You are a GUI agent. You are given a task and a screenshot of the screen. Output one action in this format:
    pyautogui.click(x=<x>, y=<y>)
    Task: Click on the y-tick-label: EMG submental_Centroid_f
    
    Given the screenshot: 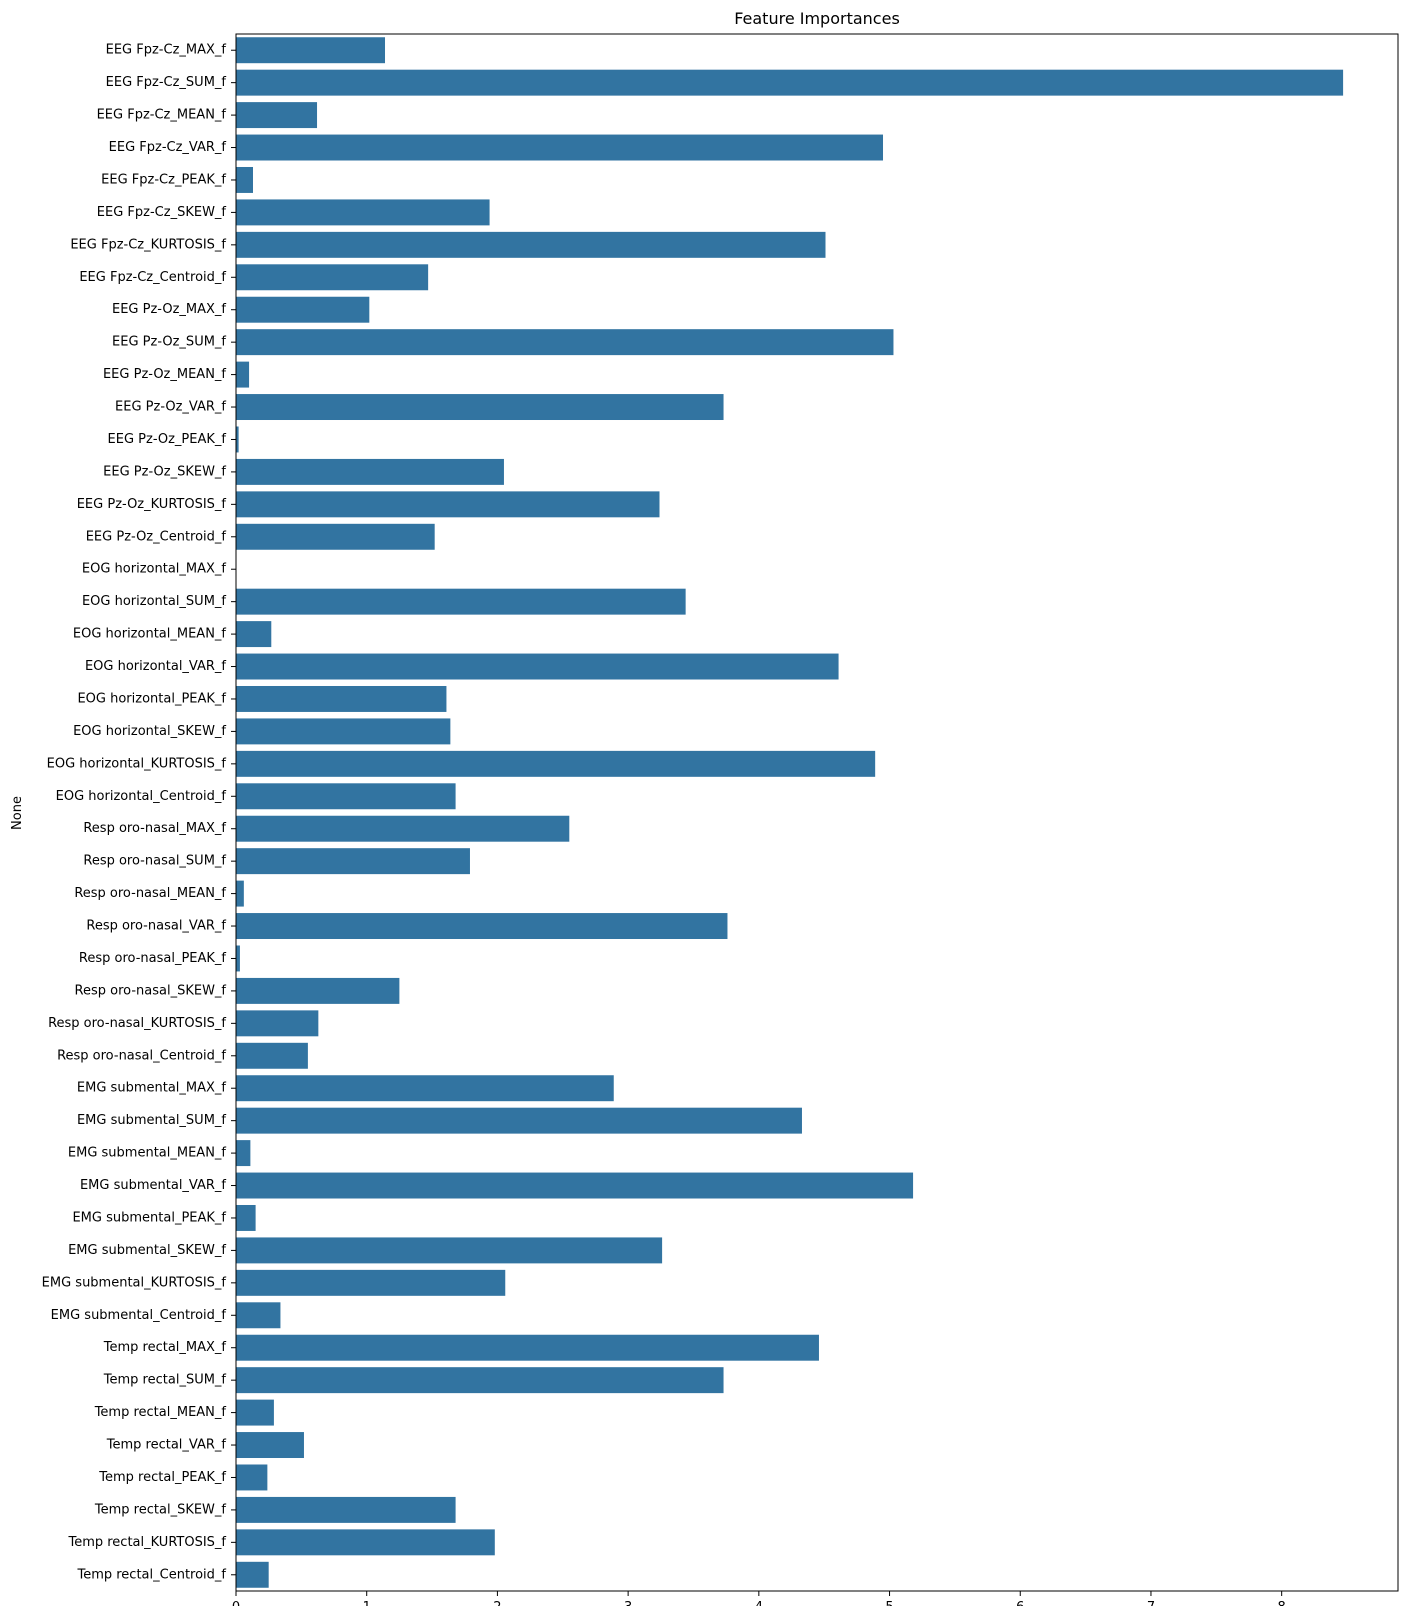 What is the action you would take?
    pyautogui.click(x=139, y=1315)
    